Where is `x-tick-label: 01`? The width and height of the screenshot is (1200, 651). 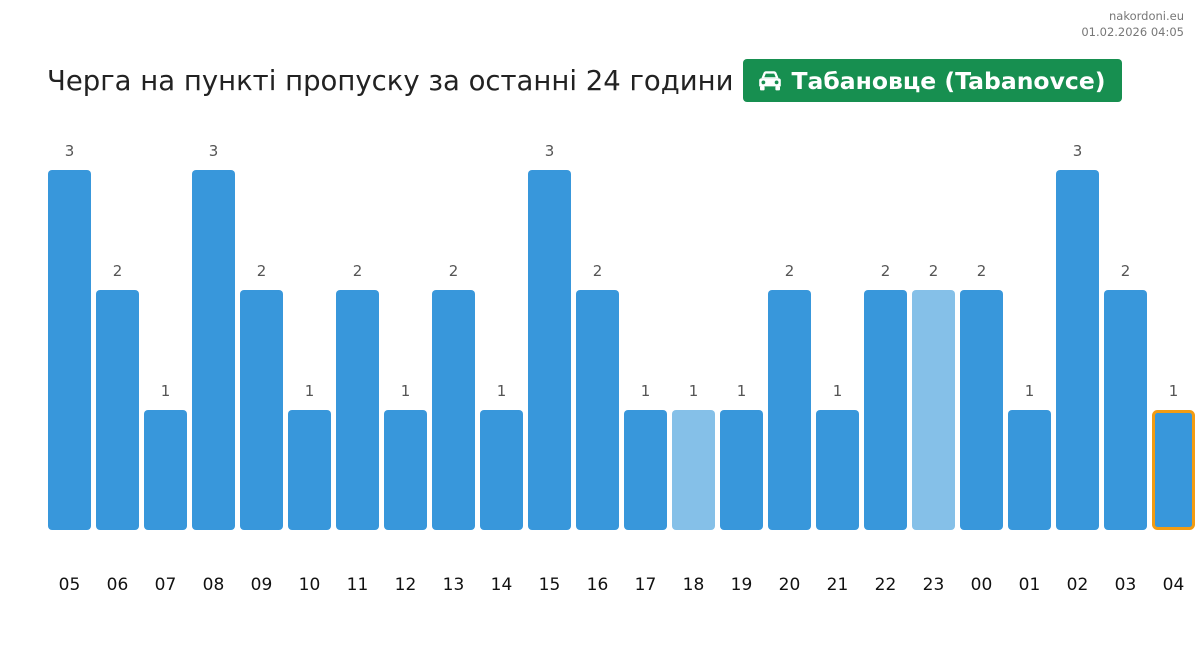 x-tick-label: 01 is located at coordinates (1030, 585).